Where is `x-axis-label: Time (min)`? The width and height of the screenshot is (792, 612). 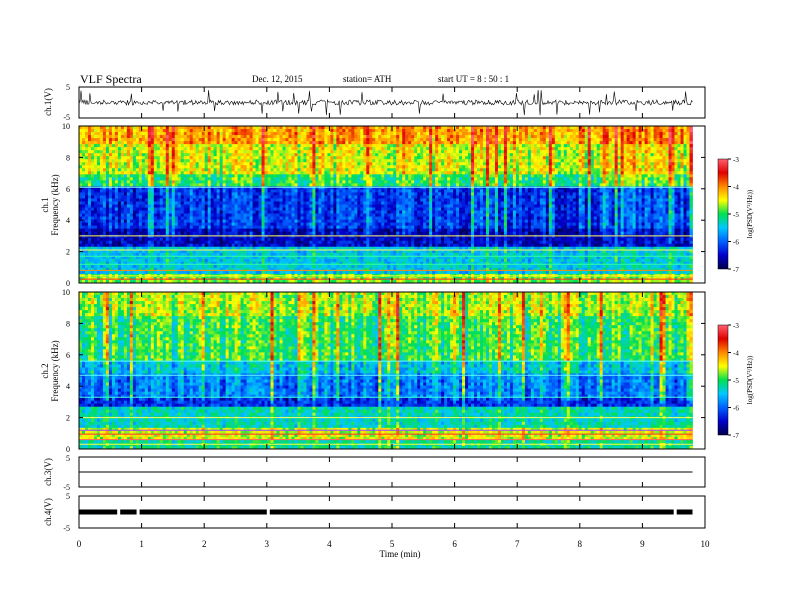
x-axis-label: Time (min) is located at coordinates (400, 554).